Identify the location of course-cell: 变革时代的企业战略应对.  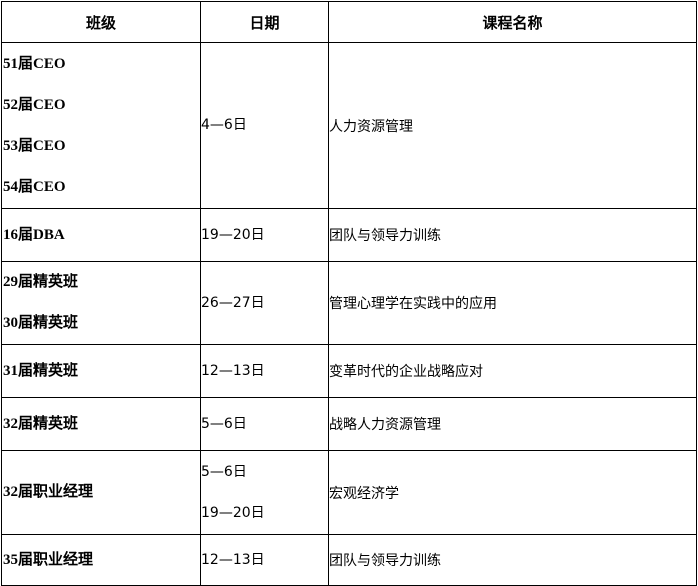
(512, 371).